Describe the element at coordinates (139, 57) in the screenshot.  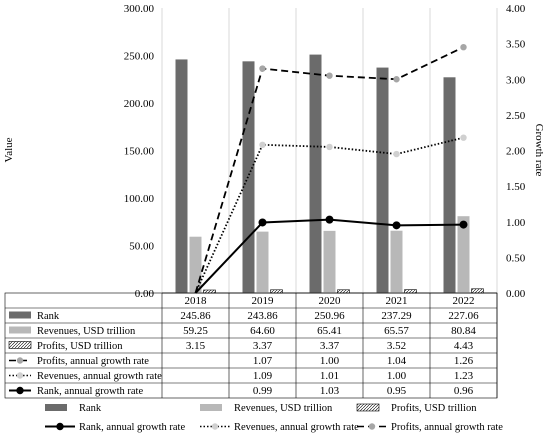
I see `y-tick-label: 250.00` at that location.